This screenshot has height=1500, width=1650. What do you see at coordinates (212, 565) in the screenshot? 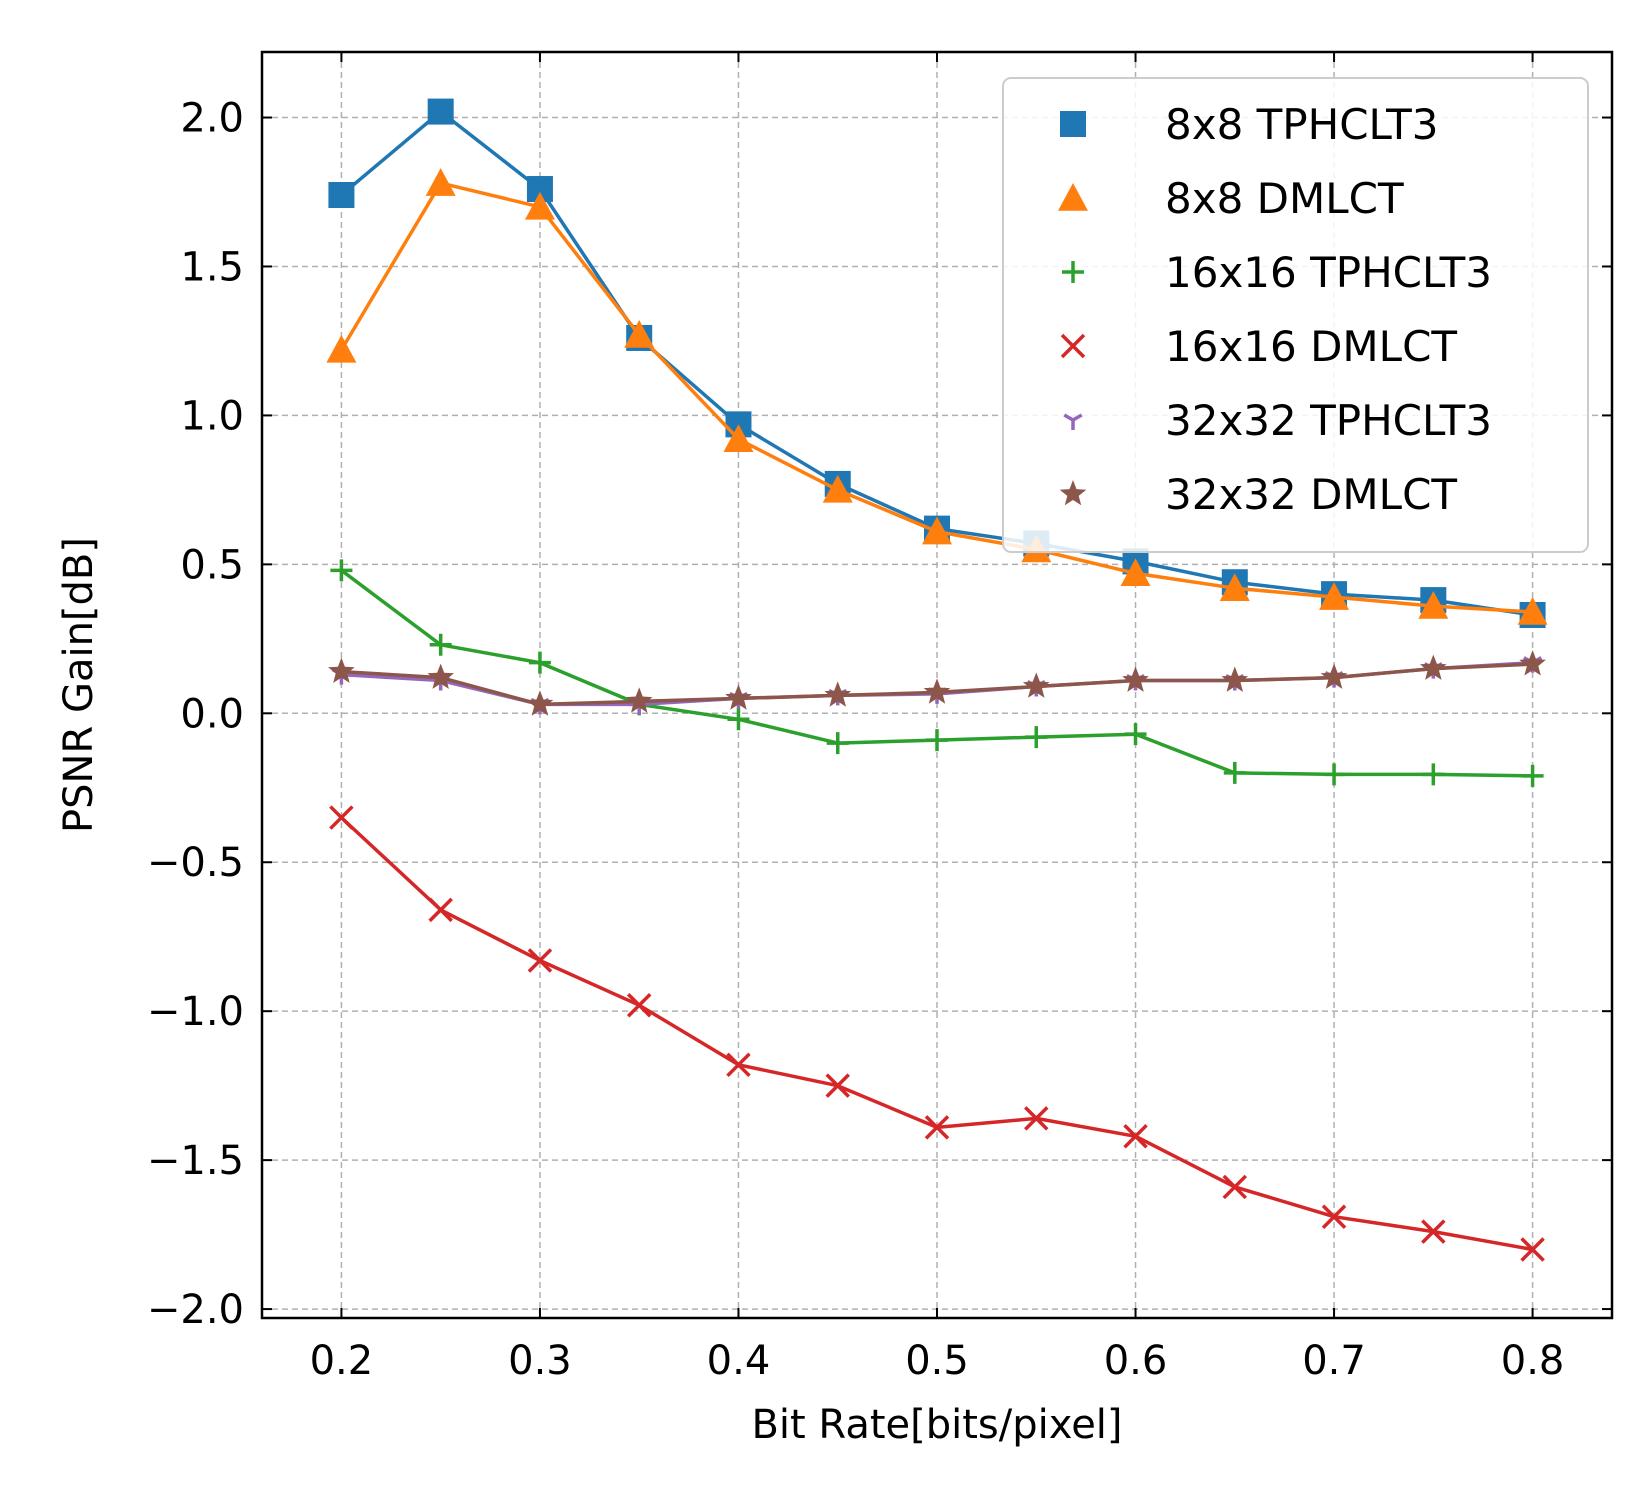
I see `y-tick-label: 0.5` at bounding box center [212, 565].